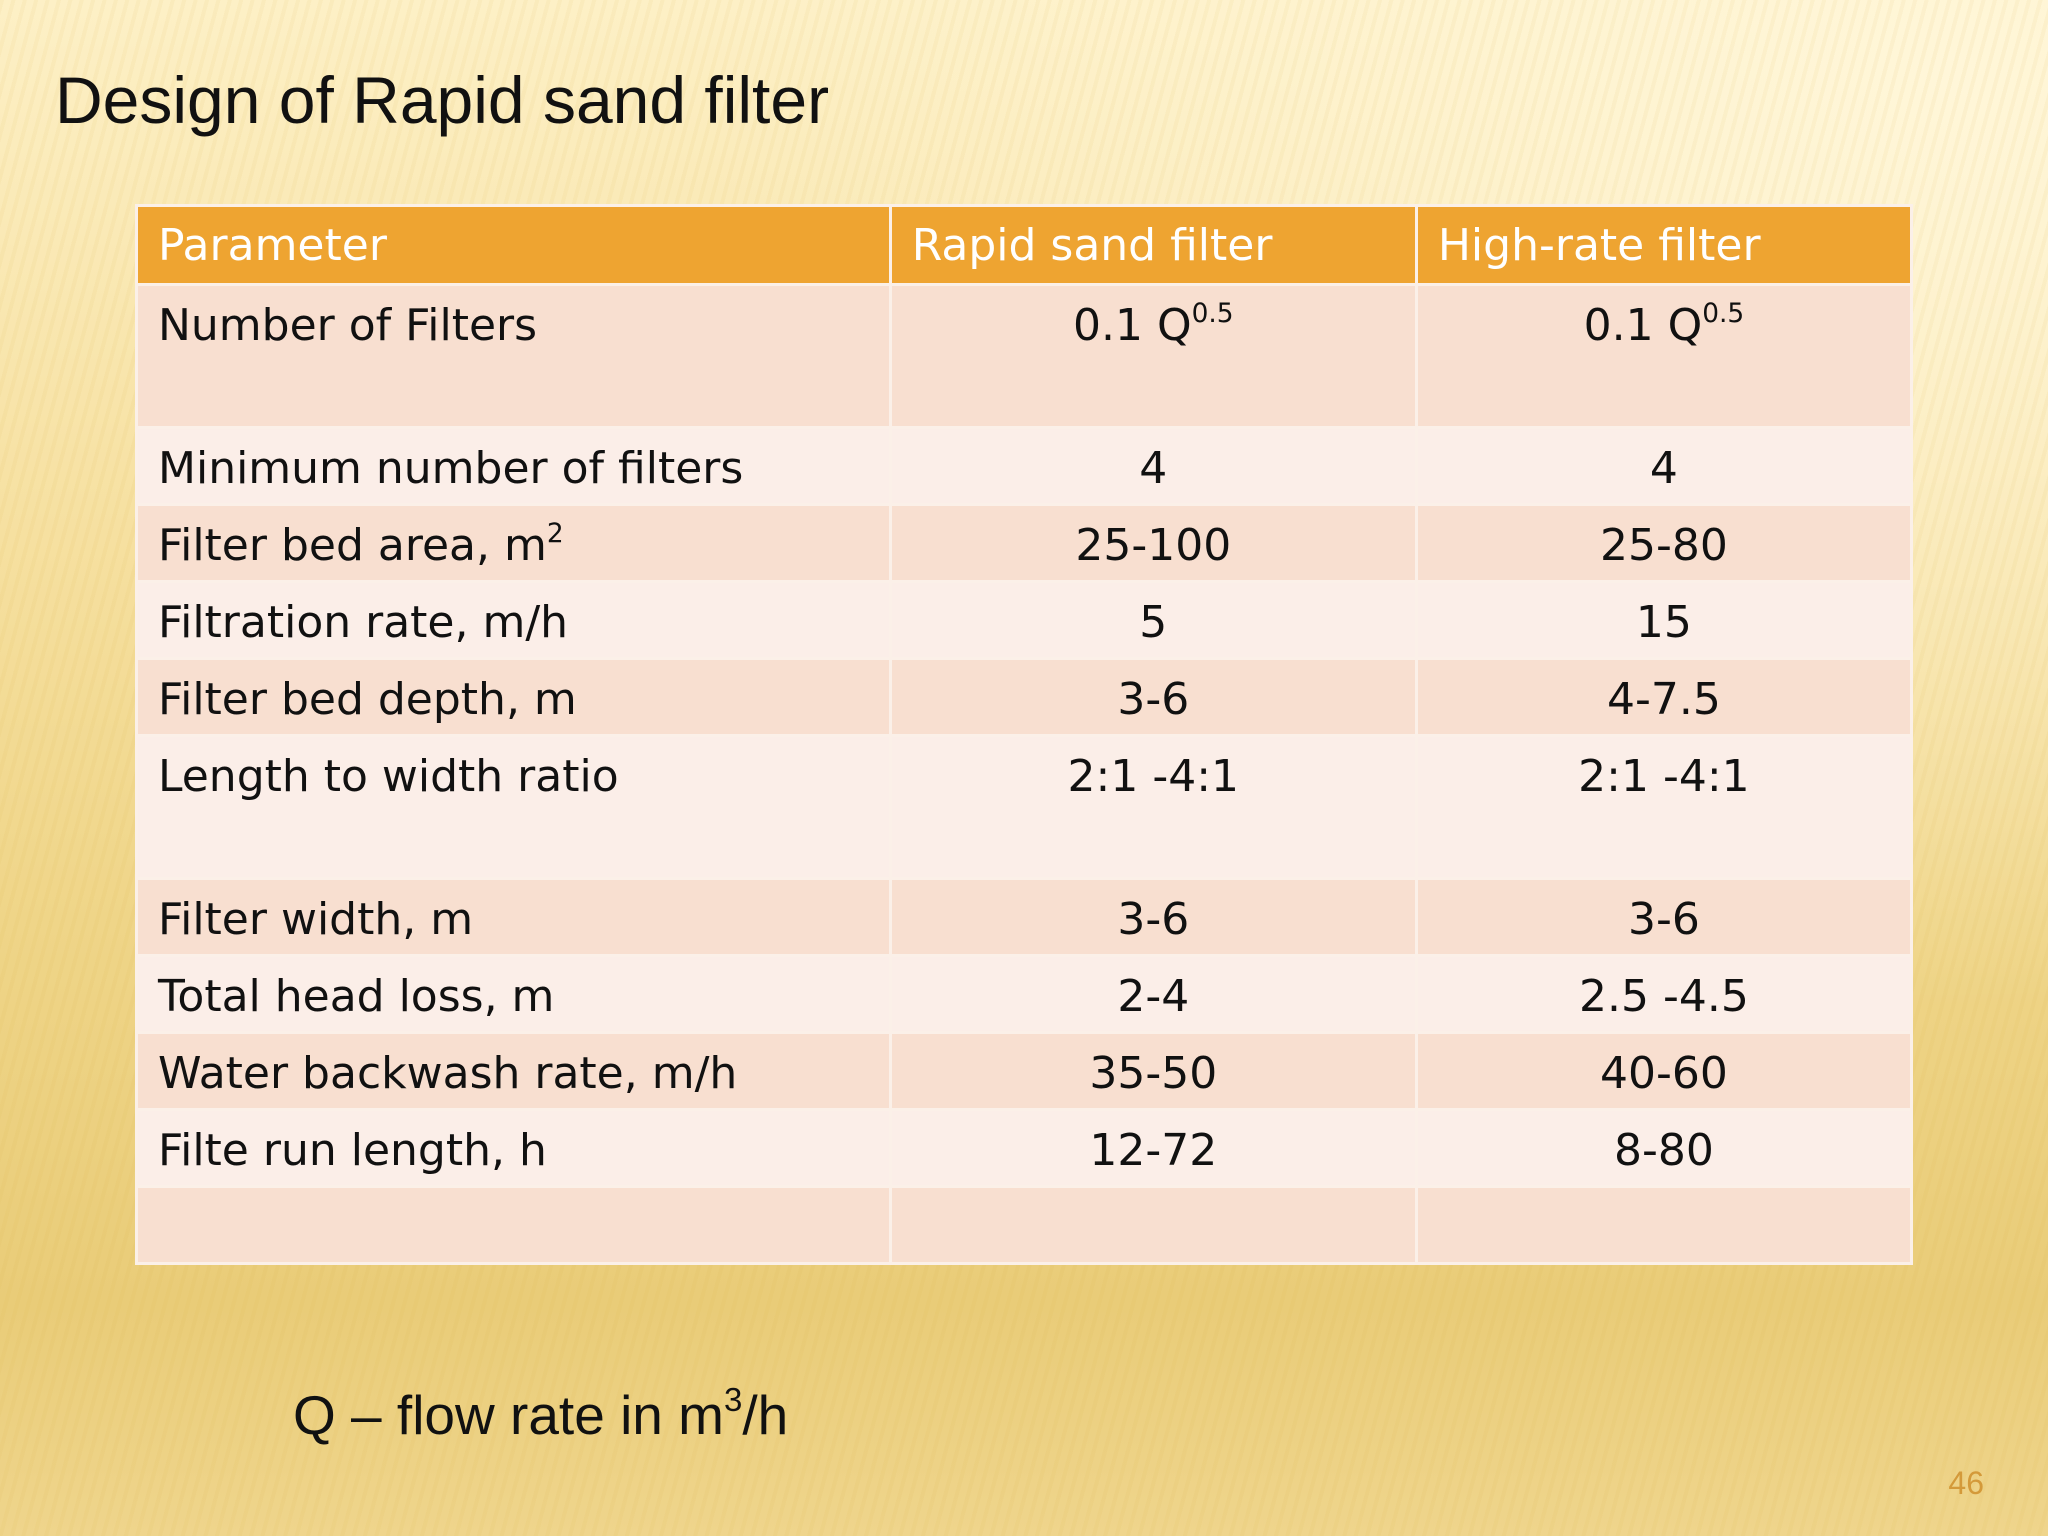 This screenshot has width=2048, height=1536. I want to click on param-cell: Length to width ratio, so click(513, 807).